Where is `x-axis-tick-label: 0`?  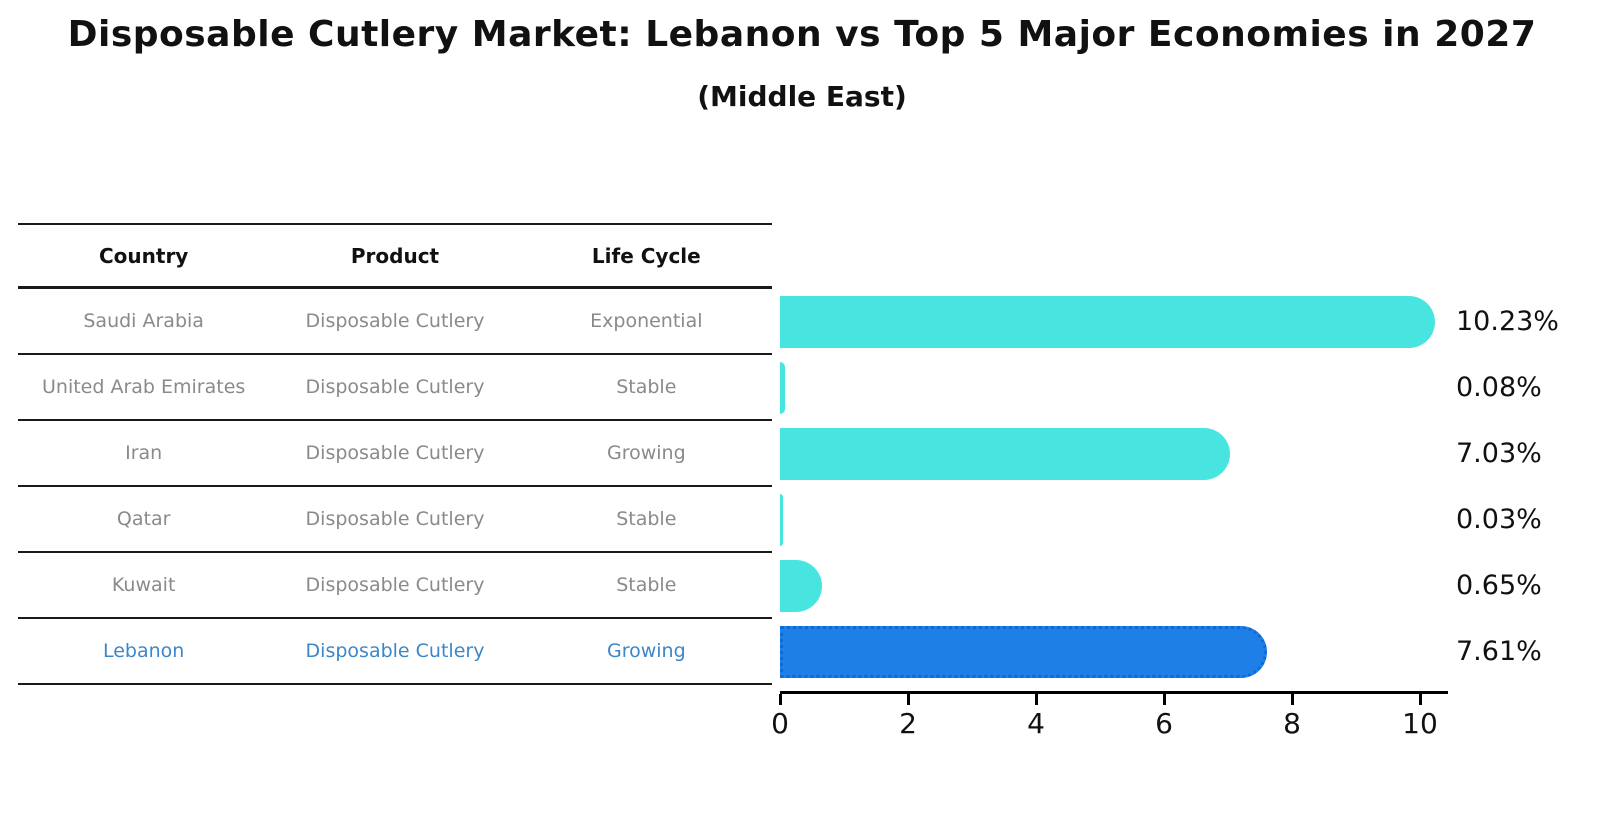
x-axis-tick-label: 0 is located at coordinates (780, 723).